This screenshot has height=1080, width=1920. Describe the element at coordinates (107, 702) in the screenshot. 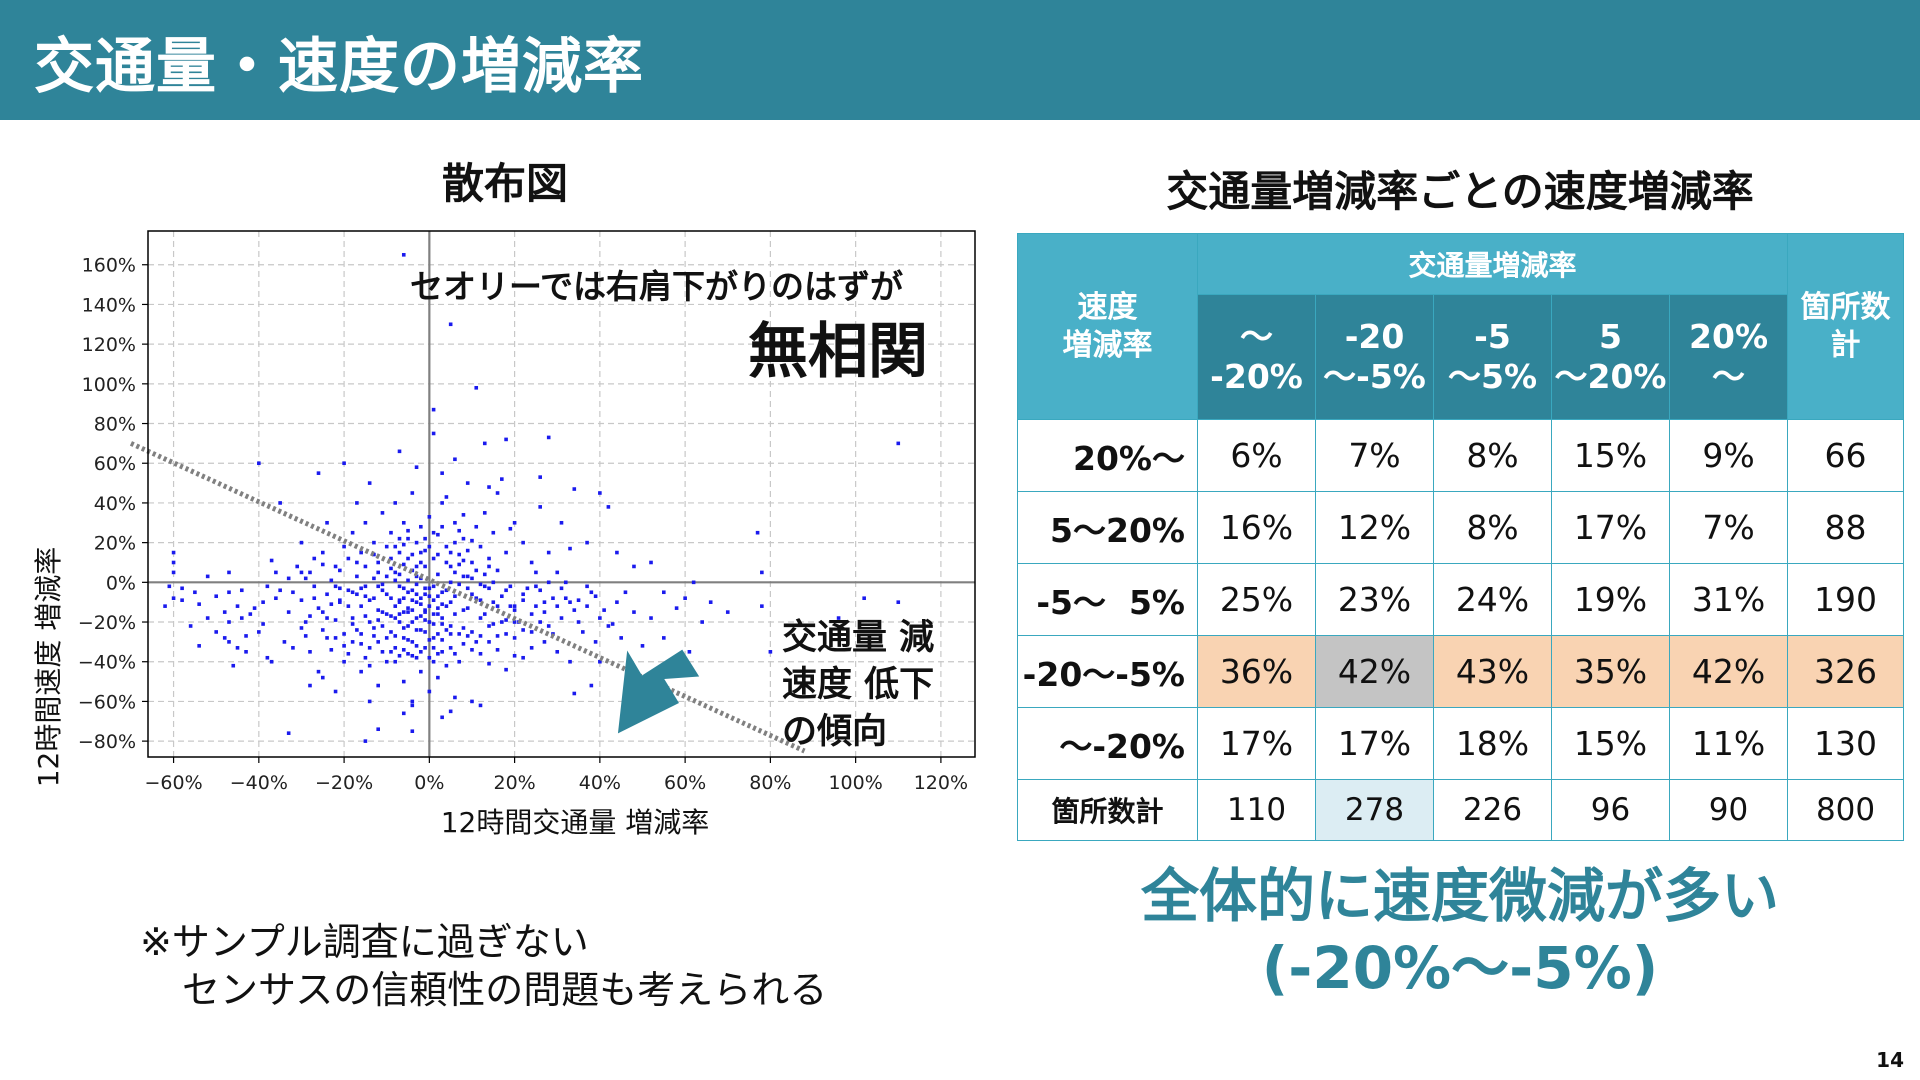

I see `y-tick-label: −60%` at that location.